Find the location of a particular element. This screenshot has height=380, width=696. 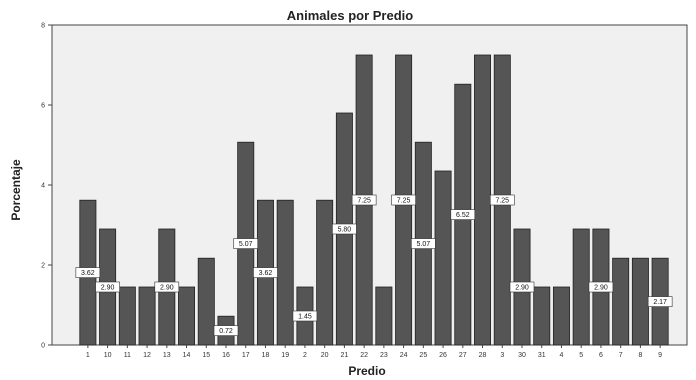

y-tick-label: 4 is located at coordinates (43, 186).